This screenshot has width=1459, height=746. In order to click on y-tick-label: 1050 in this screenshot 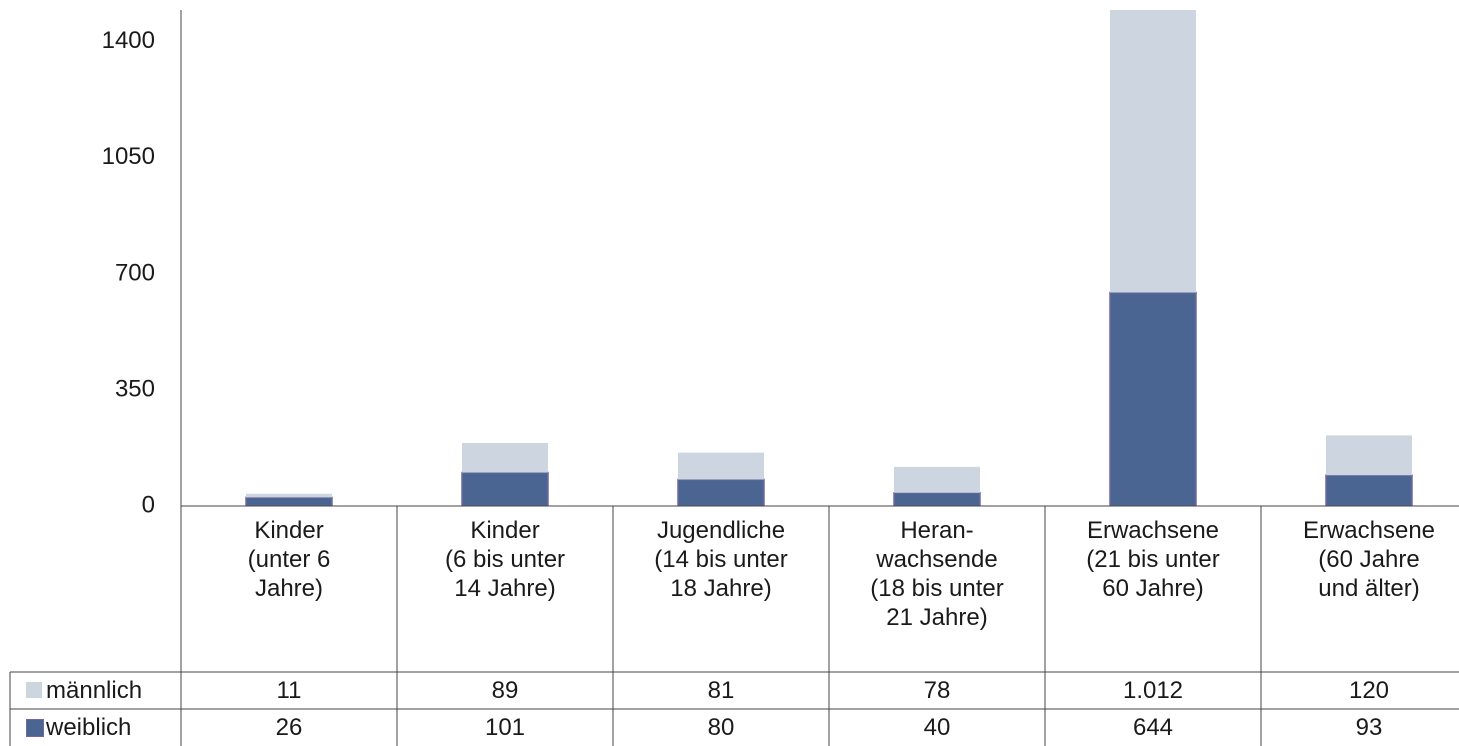, I will do `click(128, 156)`.